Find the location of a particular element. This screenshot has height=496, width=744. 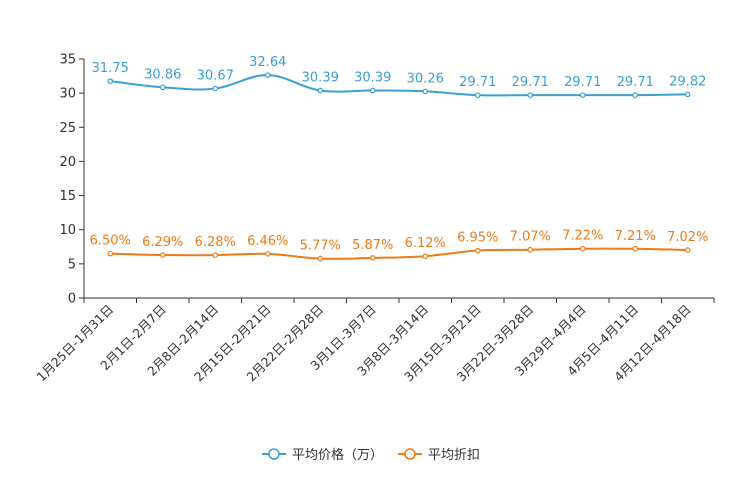

x-tick-label: 1月25日-1月31日 is located at coordinates (74, 343).